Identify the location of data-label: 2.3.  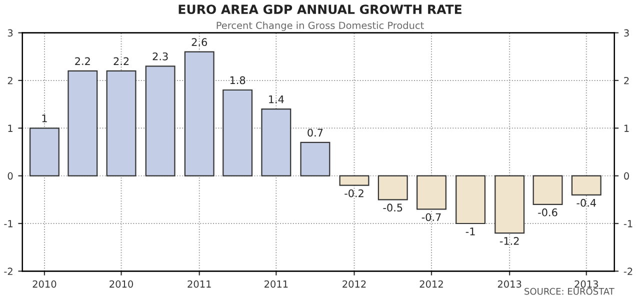
(160, 56).